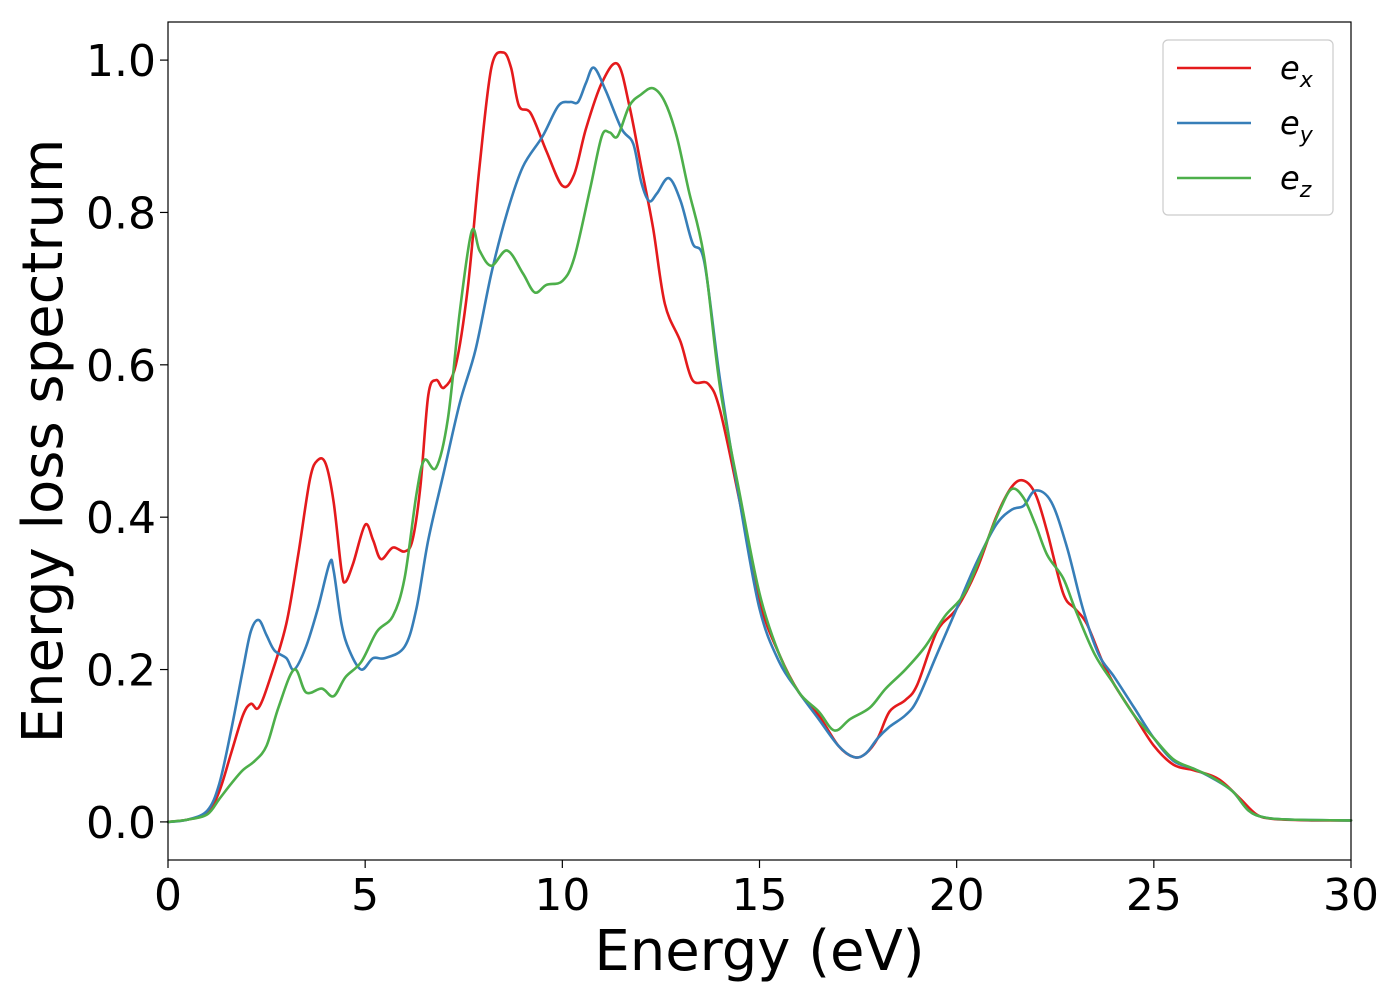 This screenshot has width=1400, height=1000. I want to click on y-tick-label: 0.6, so click(121, 366).